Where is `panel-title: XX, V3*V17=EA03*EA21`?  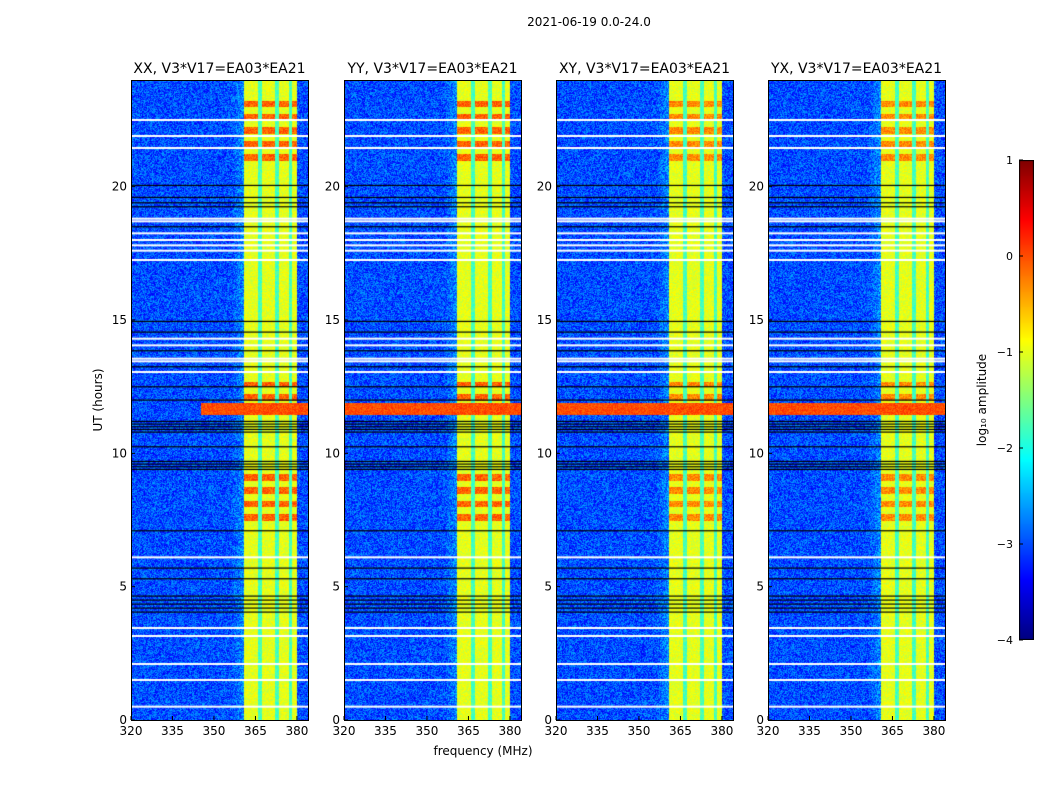 panel-title: XX, V3*V17=EA03*EA21 is located at coordinates (219, 69).